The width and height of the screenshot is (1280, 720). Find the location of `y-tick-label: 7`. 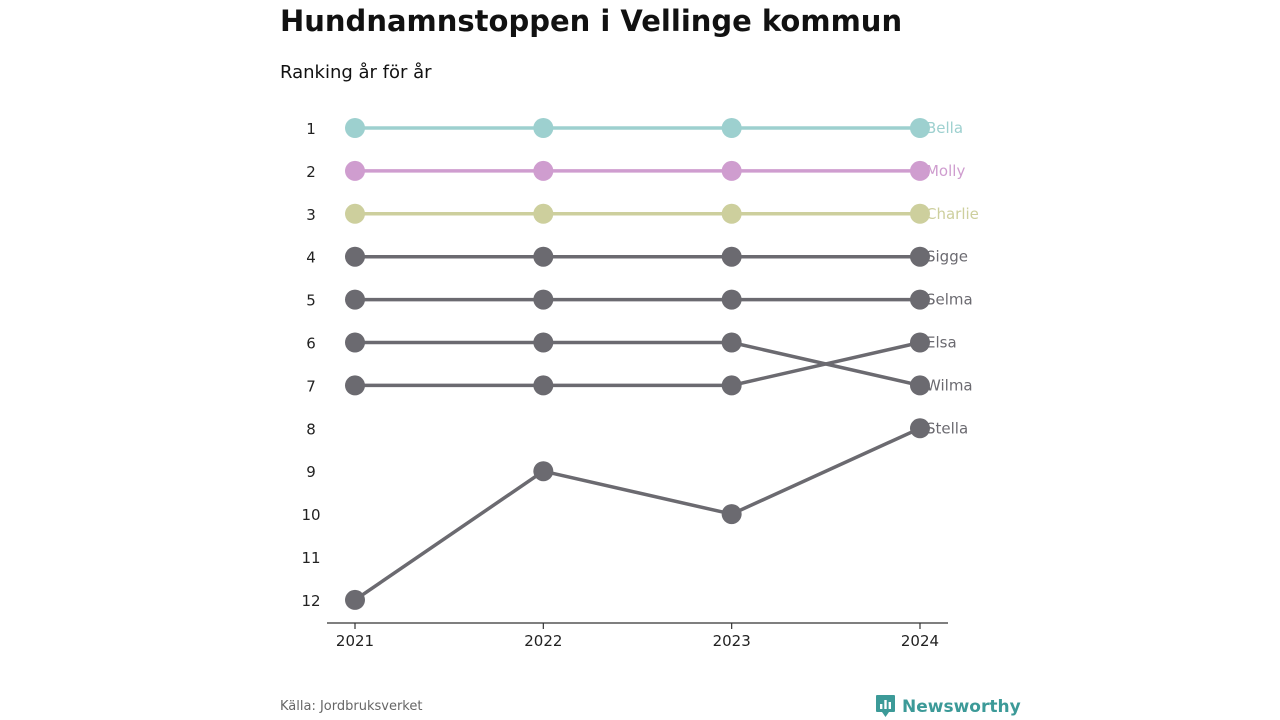

y-tick-label: 7 is located at coordinates (311, 386).